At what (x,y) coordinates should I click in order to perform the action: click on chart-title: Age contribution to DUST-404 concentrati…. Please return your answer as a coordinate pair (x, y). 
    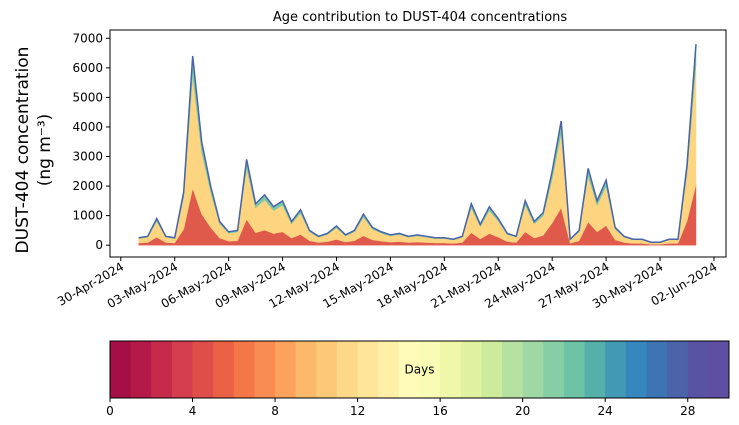
    Looking at the image, I should click on (420, 17).